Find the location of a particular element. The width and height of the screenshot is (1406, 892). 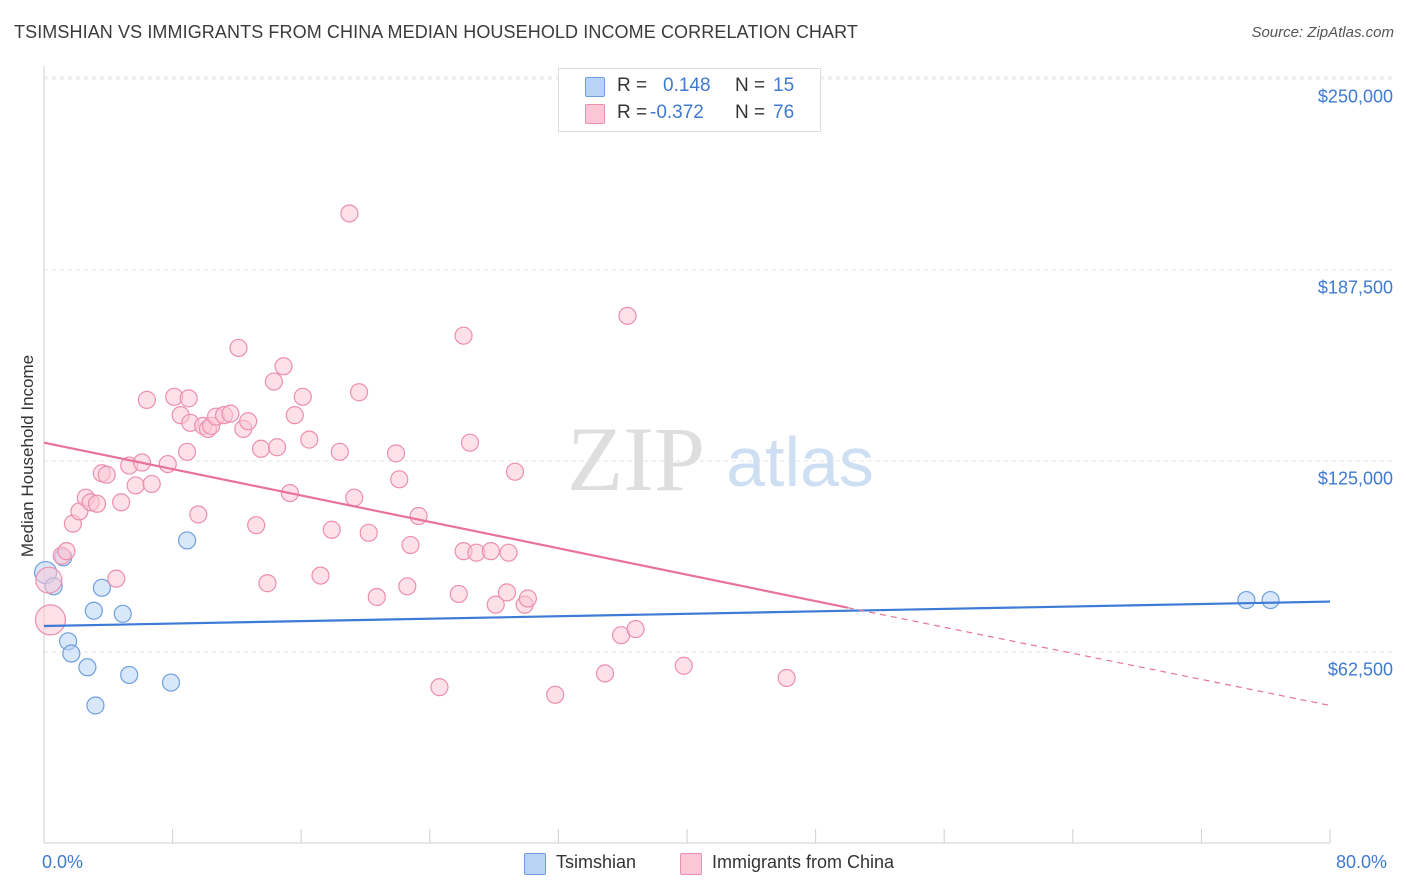

watermark-zip: ZIP is located at coordinates (636, 459).